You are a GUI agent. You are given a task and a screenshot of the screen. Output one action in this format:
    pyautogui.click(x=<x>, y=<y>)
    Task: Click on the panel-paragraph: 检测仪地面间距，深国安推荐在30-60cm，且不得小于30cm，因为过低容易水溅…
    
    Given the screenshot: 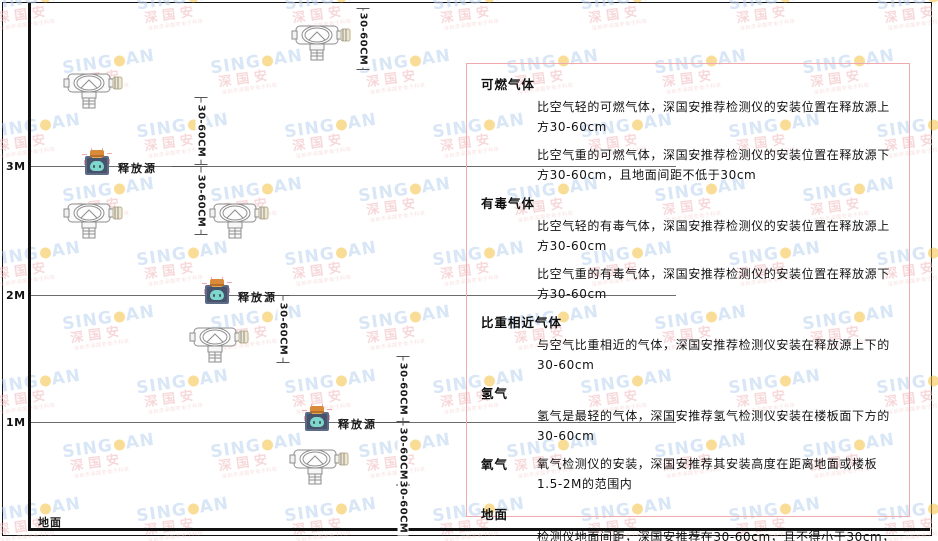 What is the action you would take?
    pyautogui.click(x=716, y=535)
    